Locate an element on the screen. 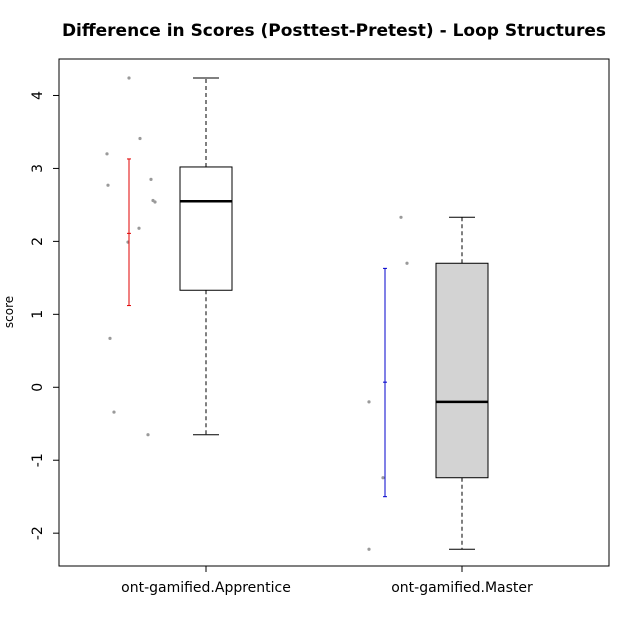 The width and height of the screenshot is (640, 640). y-tick-label: -1 is located at coordinates (38, 460).